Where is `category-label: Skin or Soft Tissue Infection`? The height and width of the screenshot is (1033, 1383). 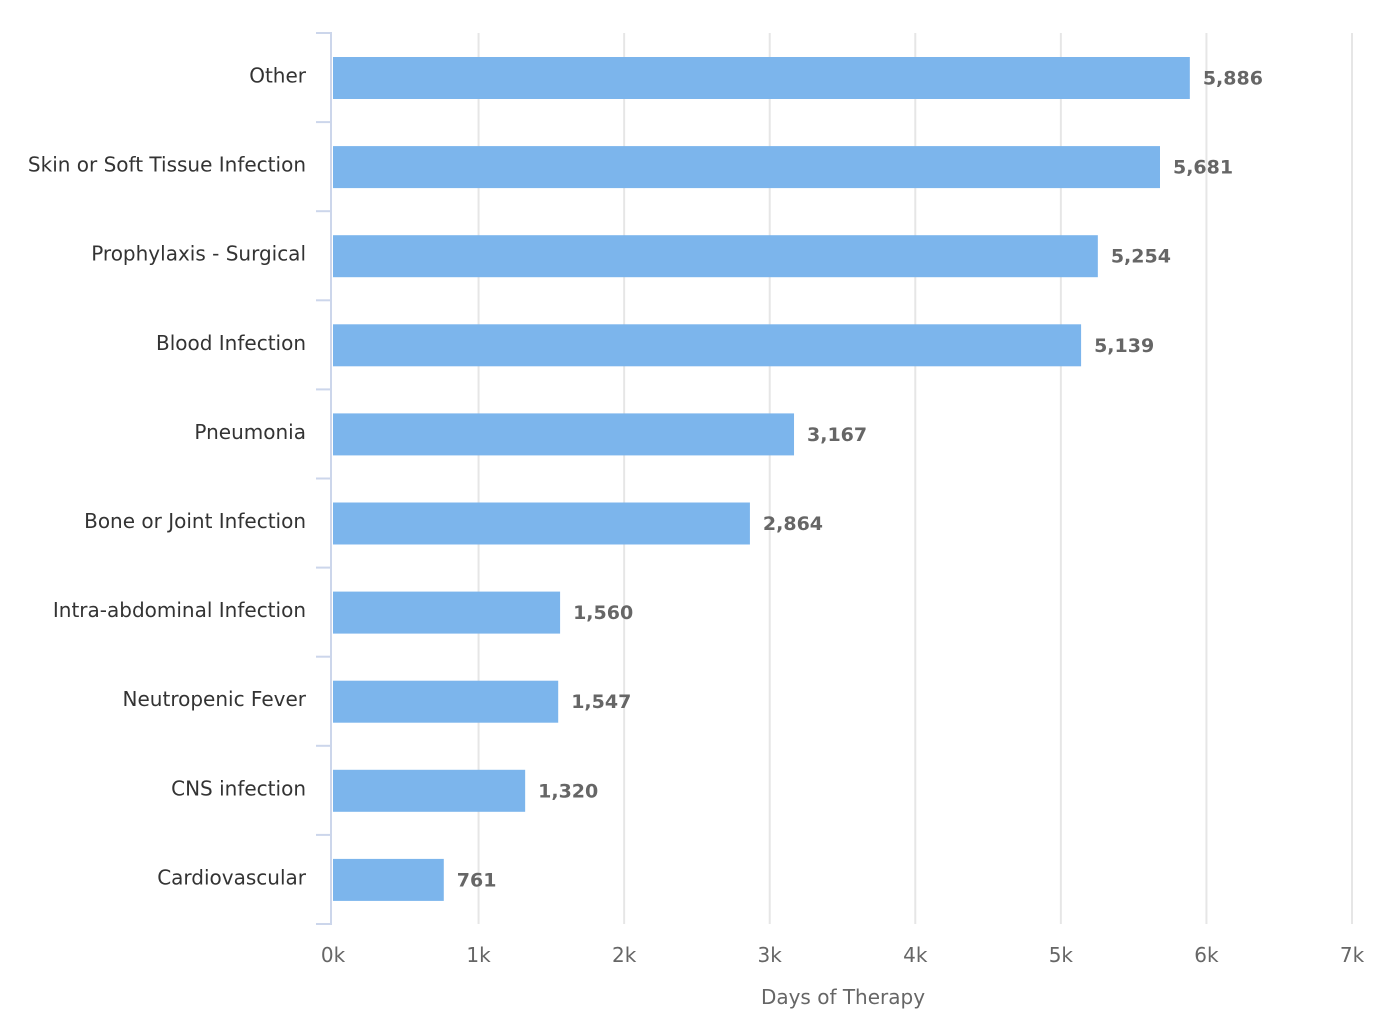 category-label: Skin or Soft Tissue Infection is located at coordinates (167, 165).